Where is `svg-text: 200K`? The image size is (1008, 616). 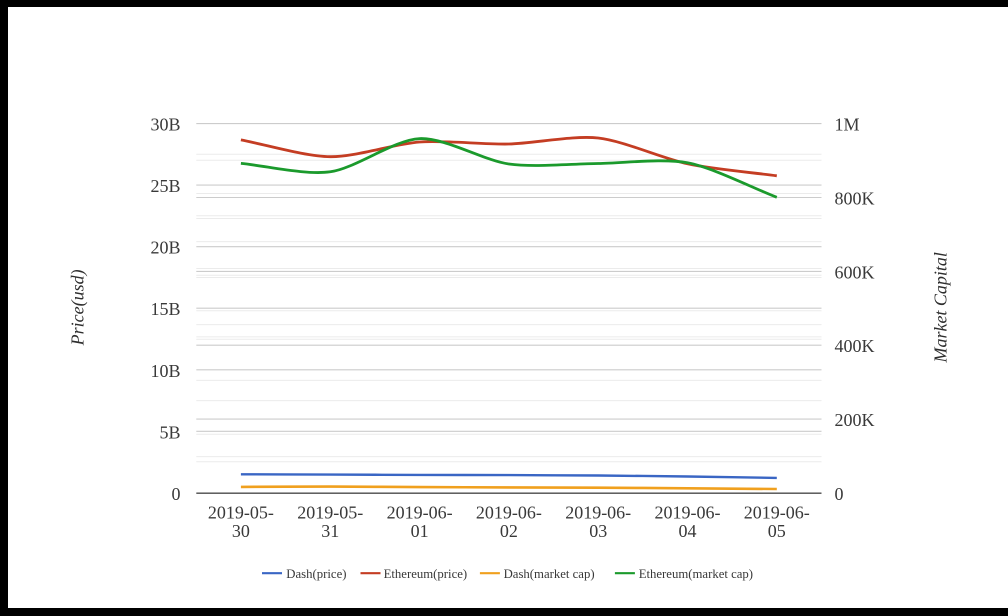
svg-text: 200K is located at coordinates (855, 420).